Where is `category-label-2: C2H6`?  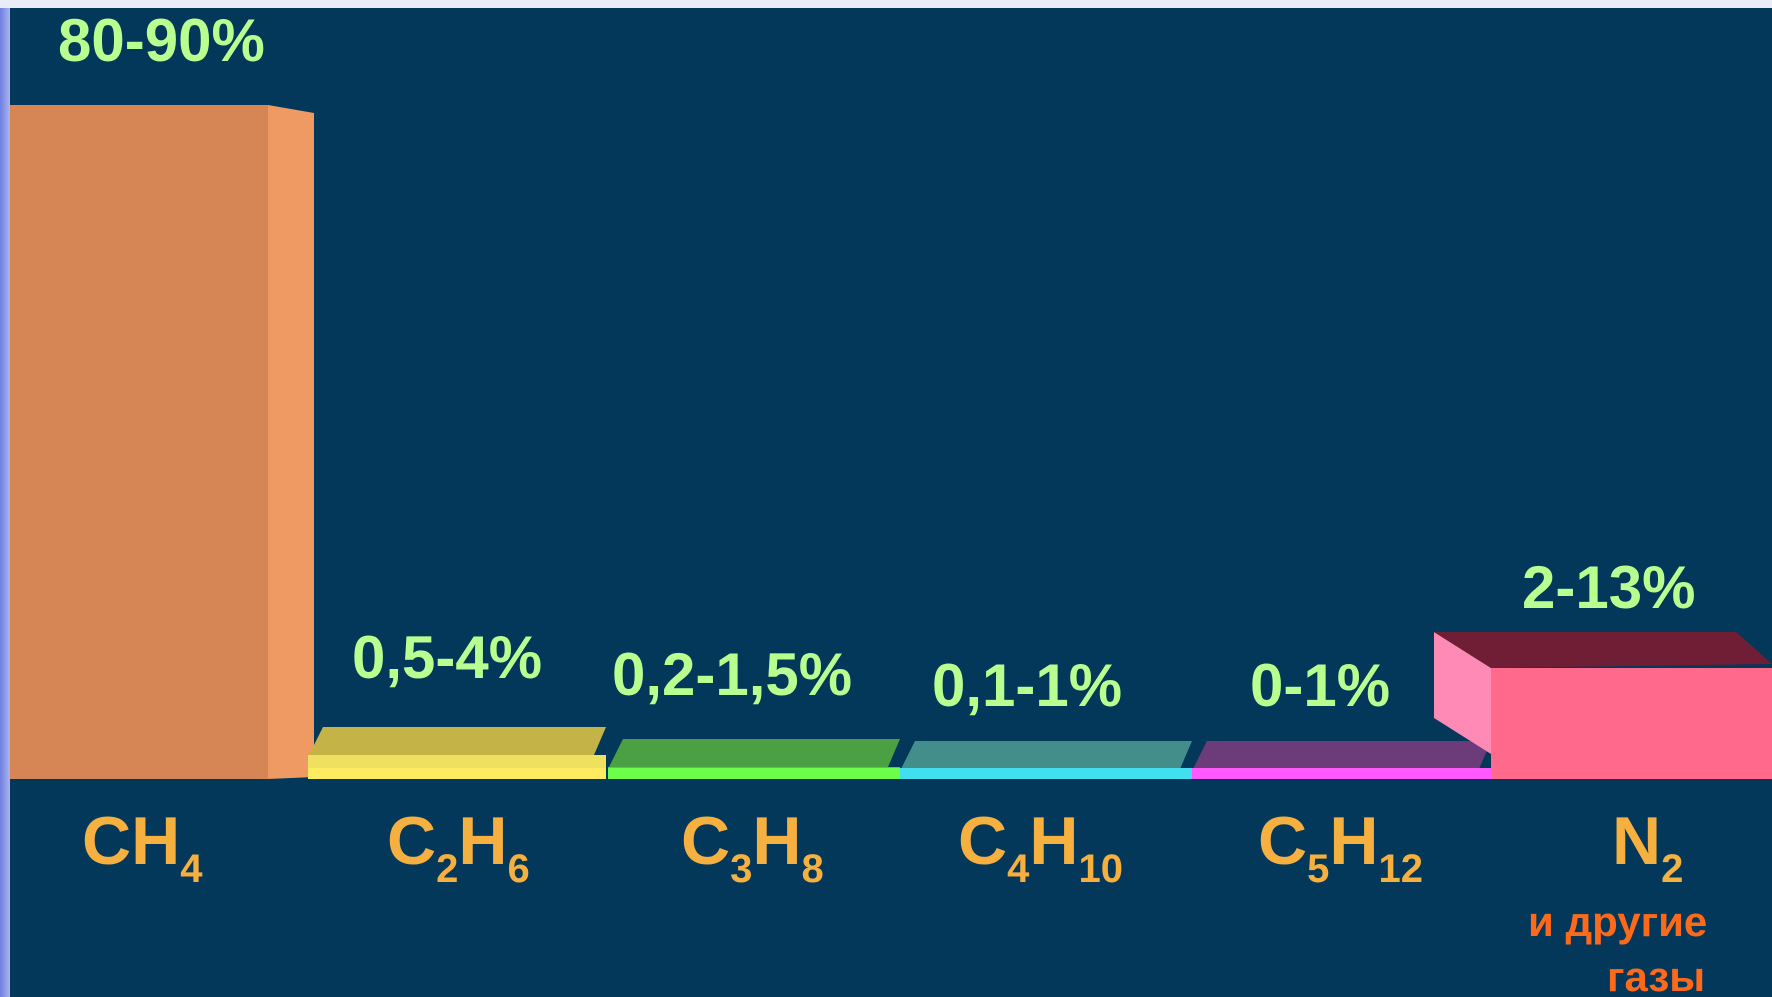
category-label-2: C2H6 is located at coordinates (458, 847).